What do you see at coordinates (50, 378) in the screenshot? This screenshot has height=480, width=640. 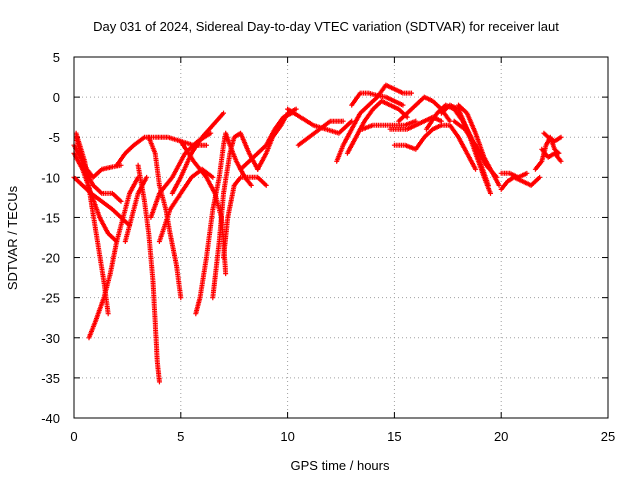 I see `y-tick-label: -35` at bounding box center [50, 378].